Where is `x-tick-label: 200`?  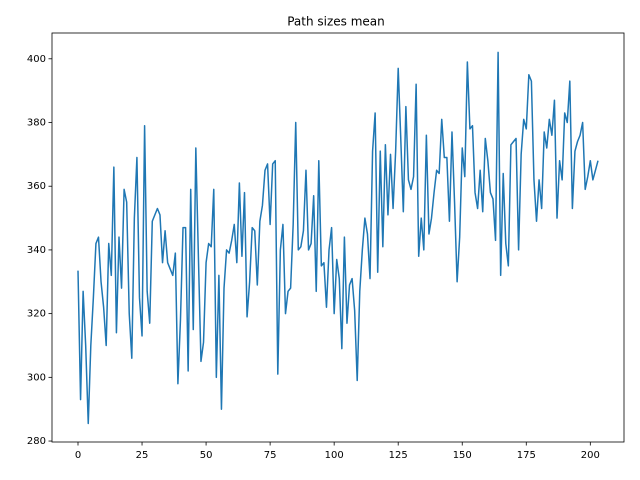 x-tick-label: 200 is located at coordinates (590, 455).